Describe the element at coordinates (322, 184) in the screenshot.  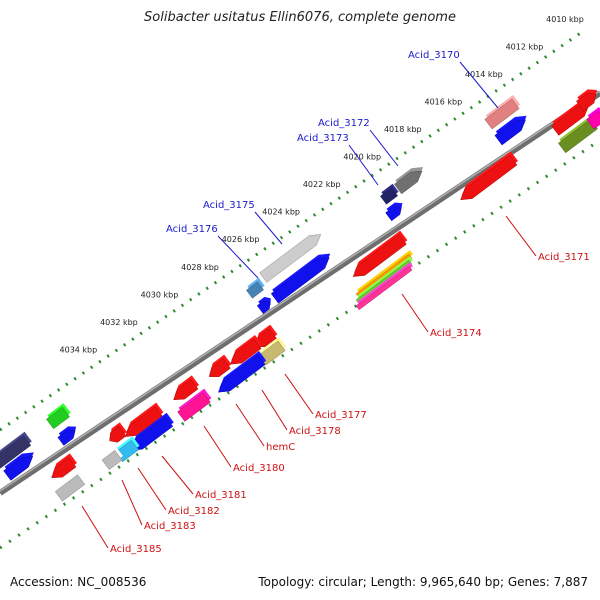
I see `tick-label: 4022 kbp` at that location.